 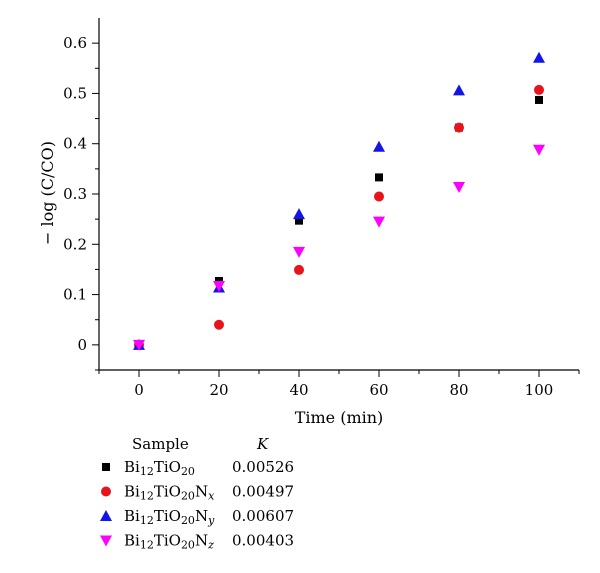 I want to click on x-tick-label: 60, so click(x=378, y=390).